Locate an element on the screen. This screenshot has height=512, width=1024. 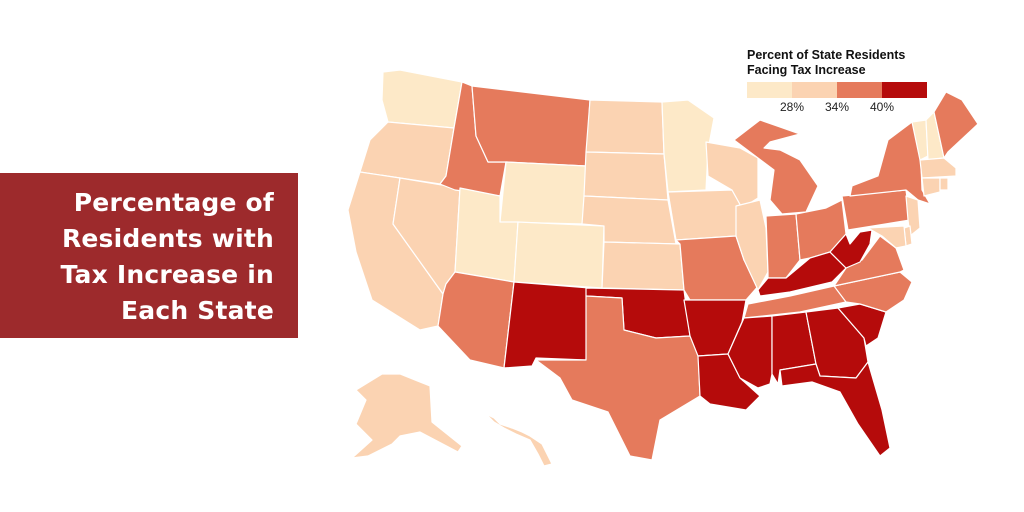
state-WA is located at coordinates (422, 99).